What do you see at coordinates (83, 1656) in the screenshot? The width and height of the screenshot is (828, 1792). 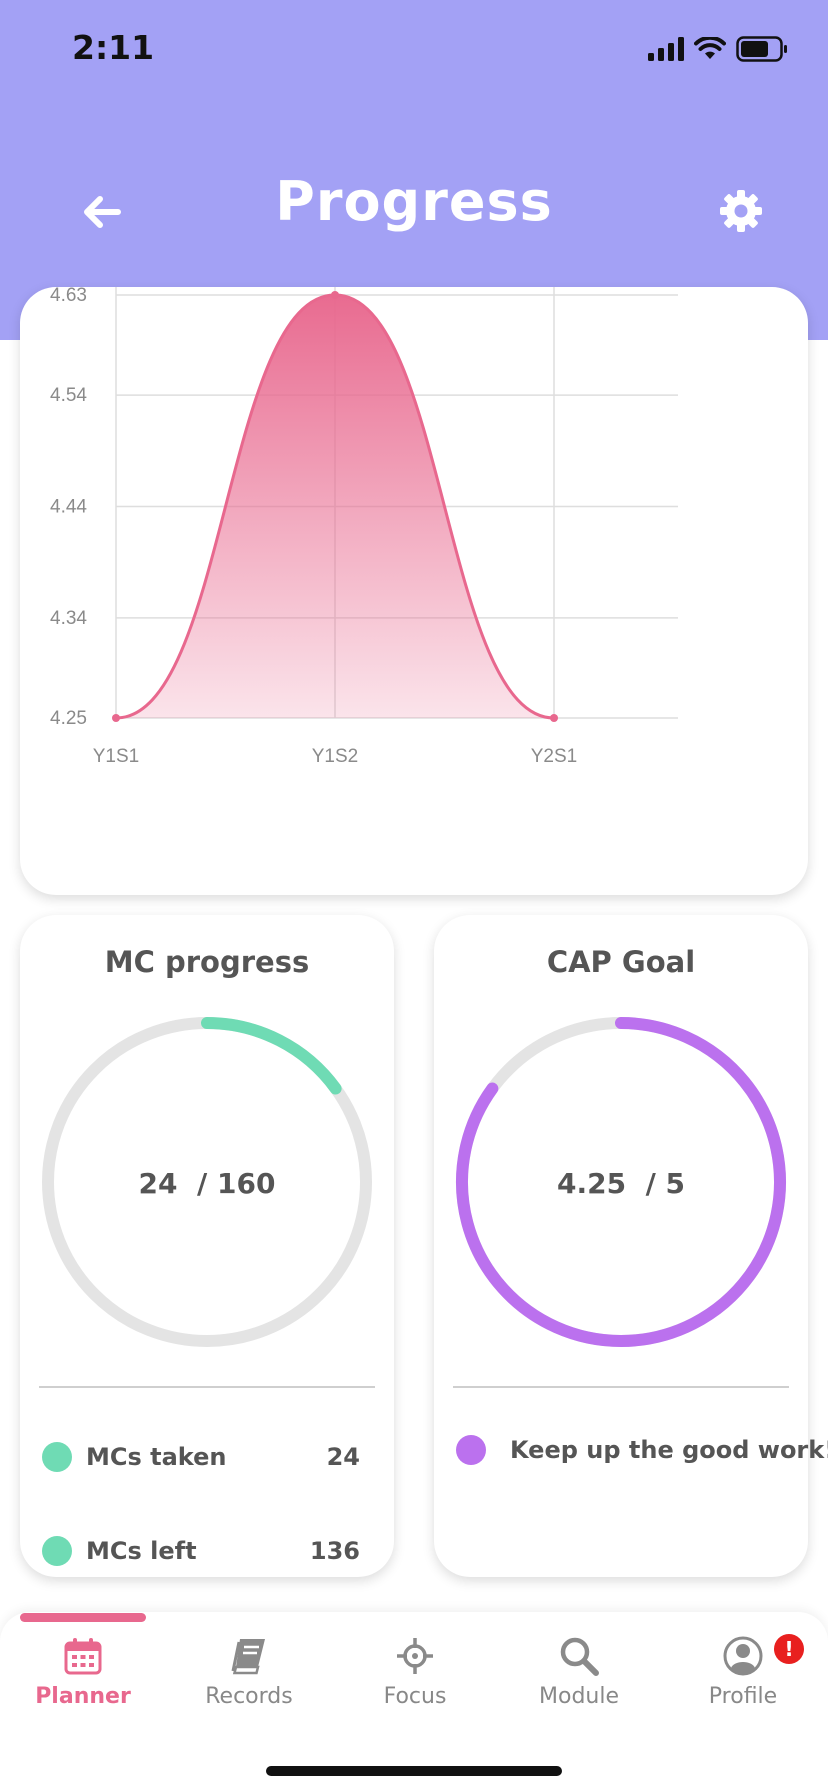 I see `calendar-icon` at bounding box center [83, 1656].